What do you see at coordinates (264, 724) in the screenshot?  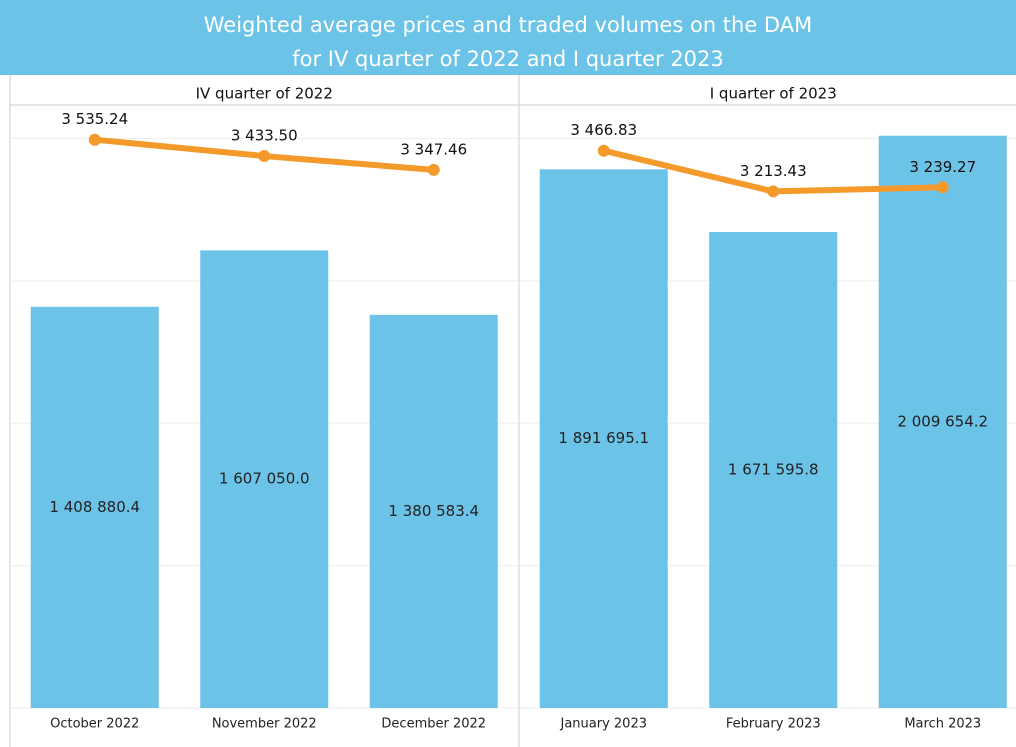 I see `x-tick-label: November 2022` at bounding box center [264, 724].